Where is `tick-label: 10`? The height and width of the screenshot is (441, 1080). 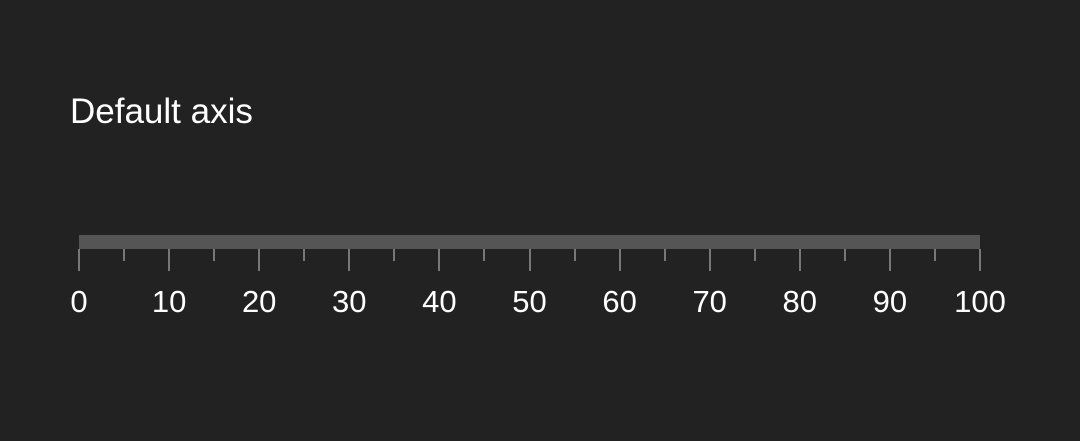
tick-label: 10 is located at coordinates (169, 301).